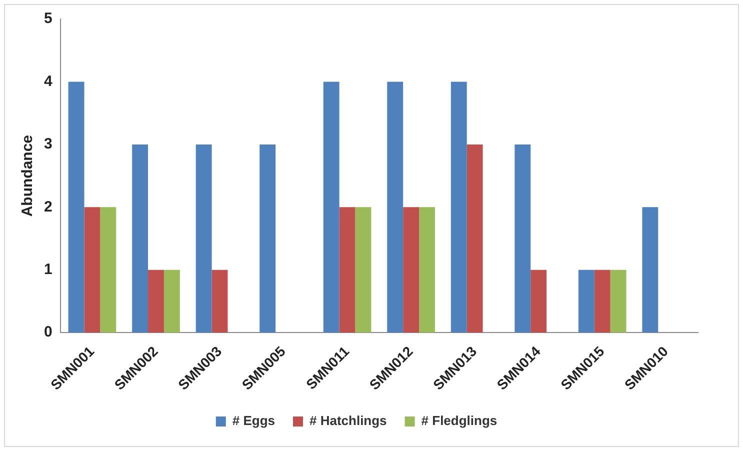 This screenshot has width=743, height=451. I want to click on y-tick-label: 1, so click(48, 269).